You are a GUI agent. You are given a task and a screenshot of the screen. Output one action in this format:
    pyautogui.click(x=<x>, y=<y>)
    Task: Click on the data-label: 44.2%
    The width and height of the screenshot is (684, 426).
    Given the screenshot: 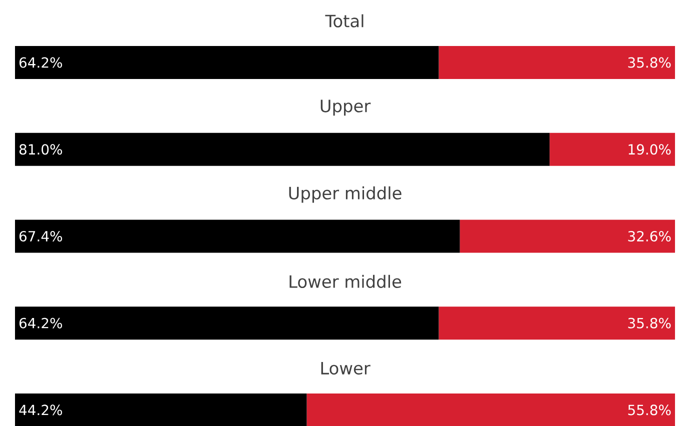 What is the action you would take?
    pyautogui.click(x=40, y=410)
    